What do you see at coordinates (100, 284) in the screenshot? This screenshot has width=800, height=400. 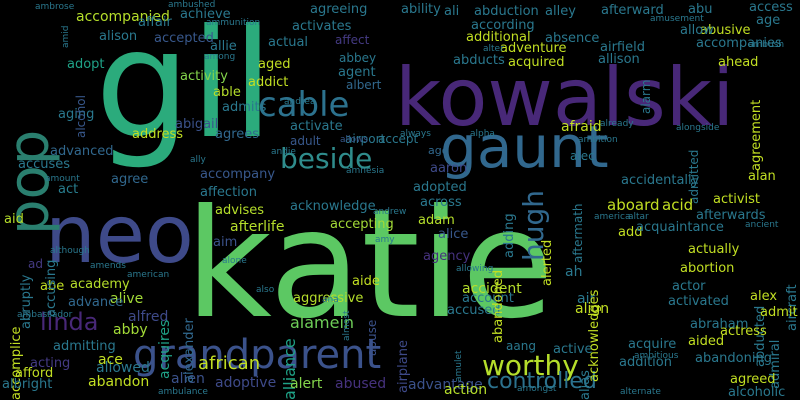 I see `word-academy: academy` at bounding box center [100, 284].